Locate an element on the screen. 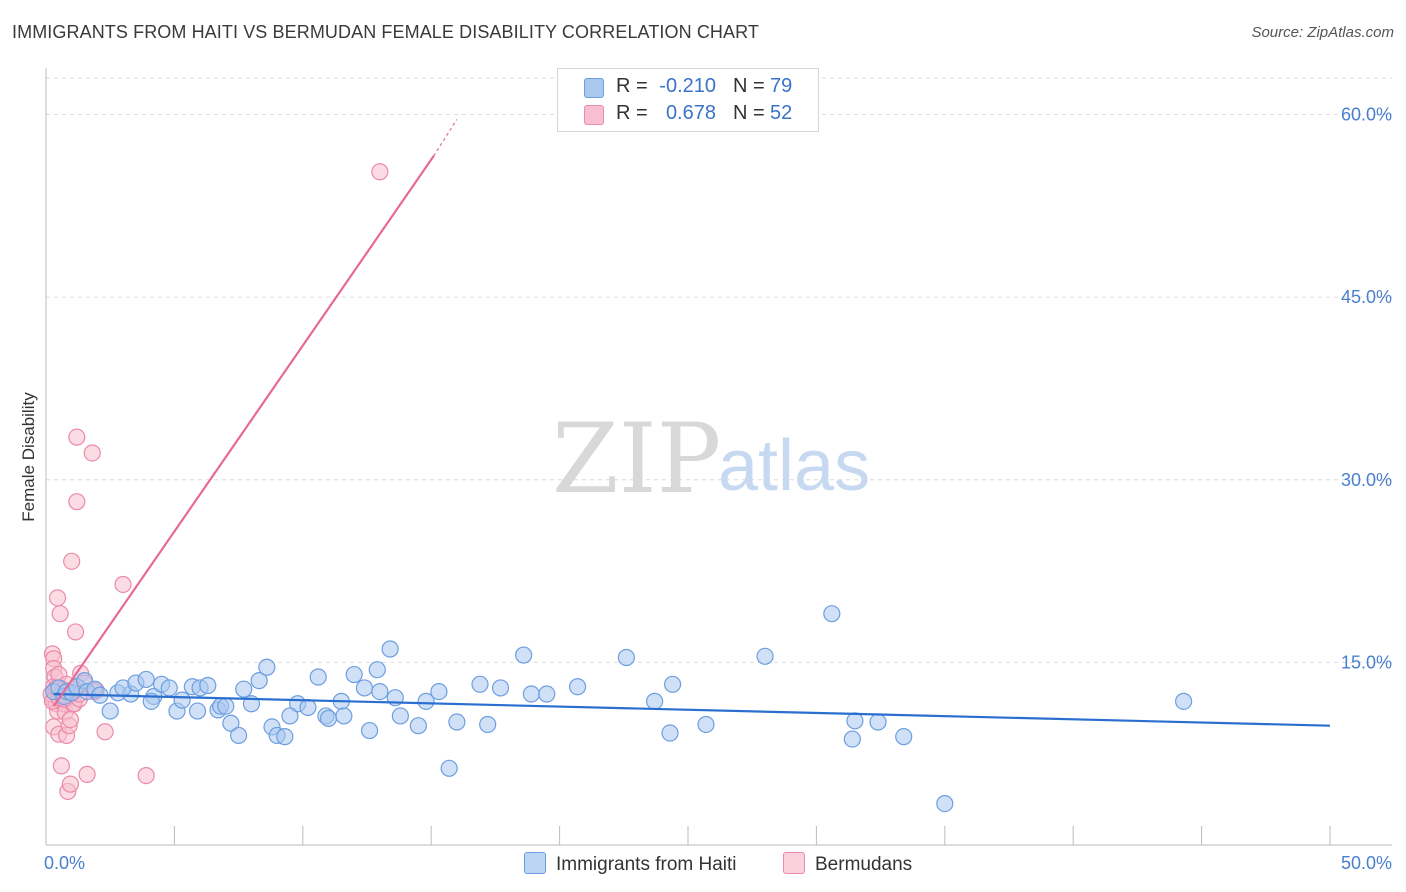 This screenshot has height=892, width=1406. watermark: ZIP atlas is located at coordinates (711, 459).